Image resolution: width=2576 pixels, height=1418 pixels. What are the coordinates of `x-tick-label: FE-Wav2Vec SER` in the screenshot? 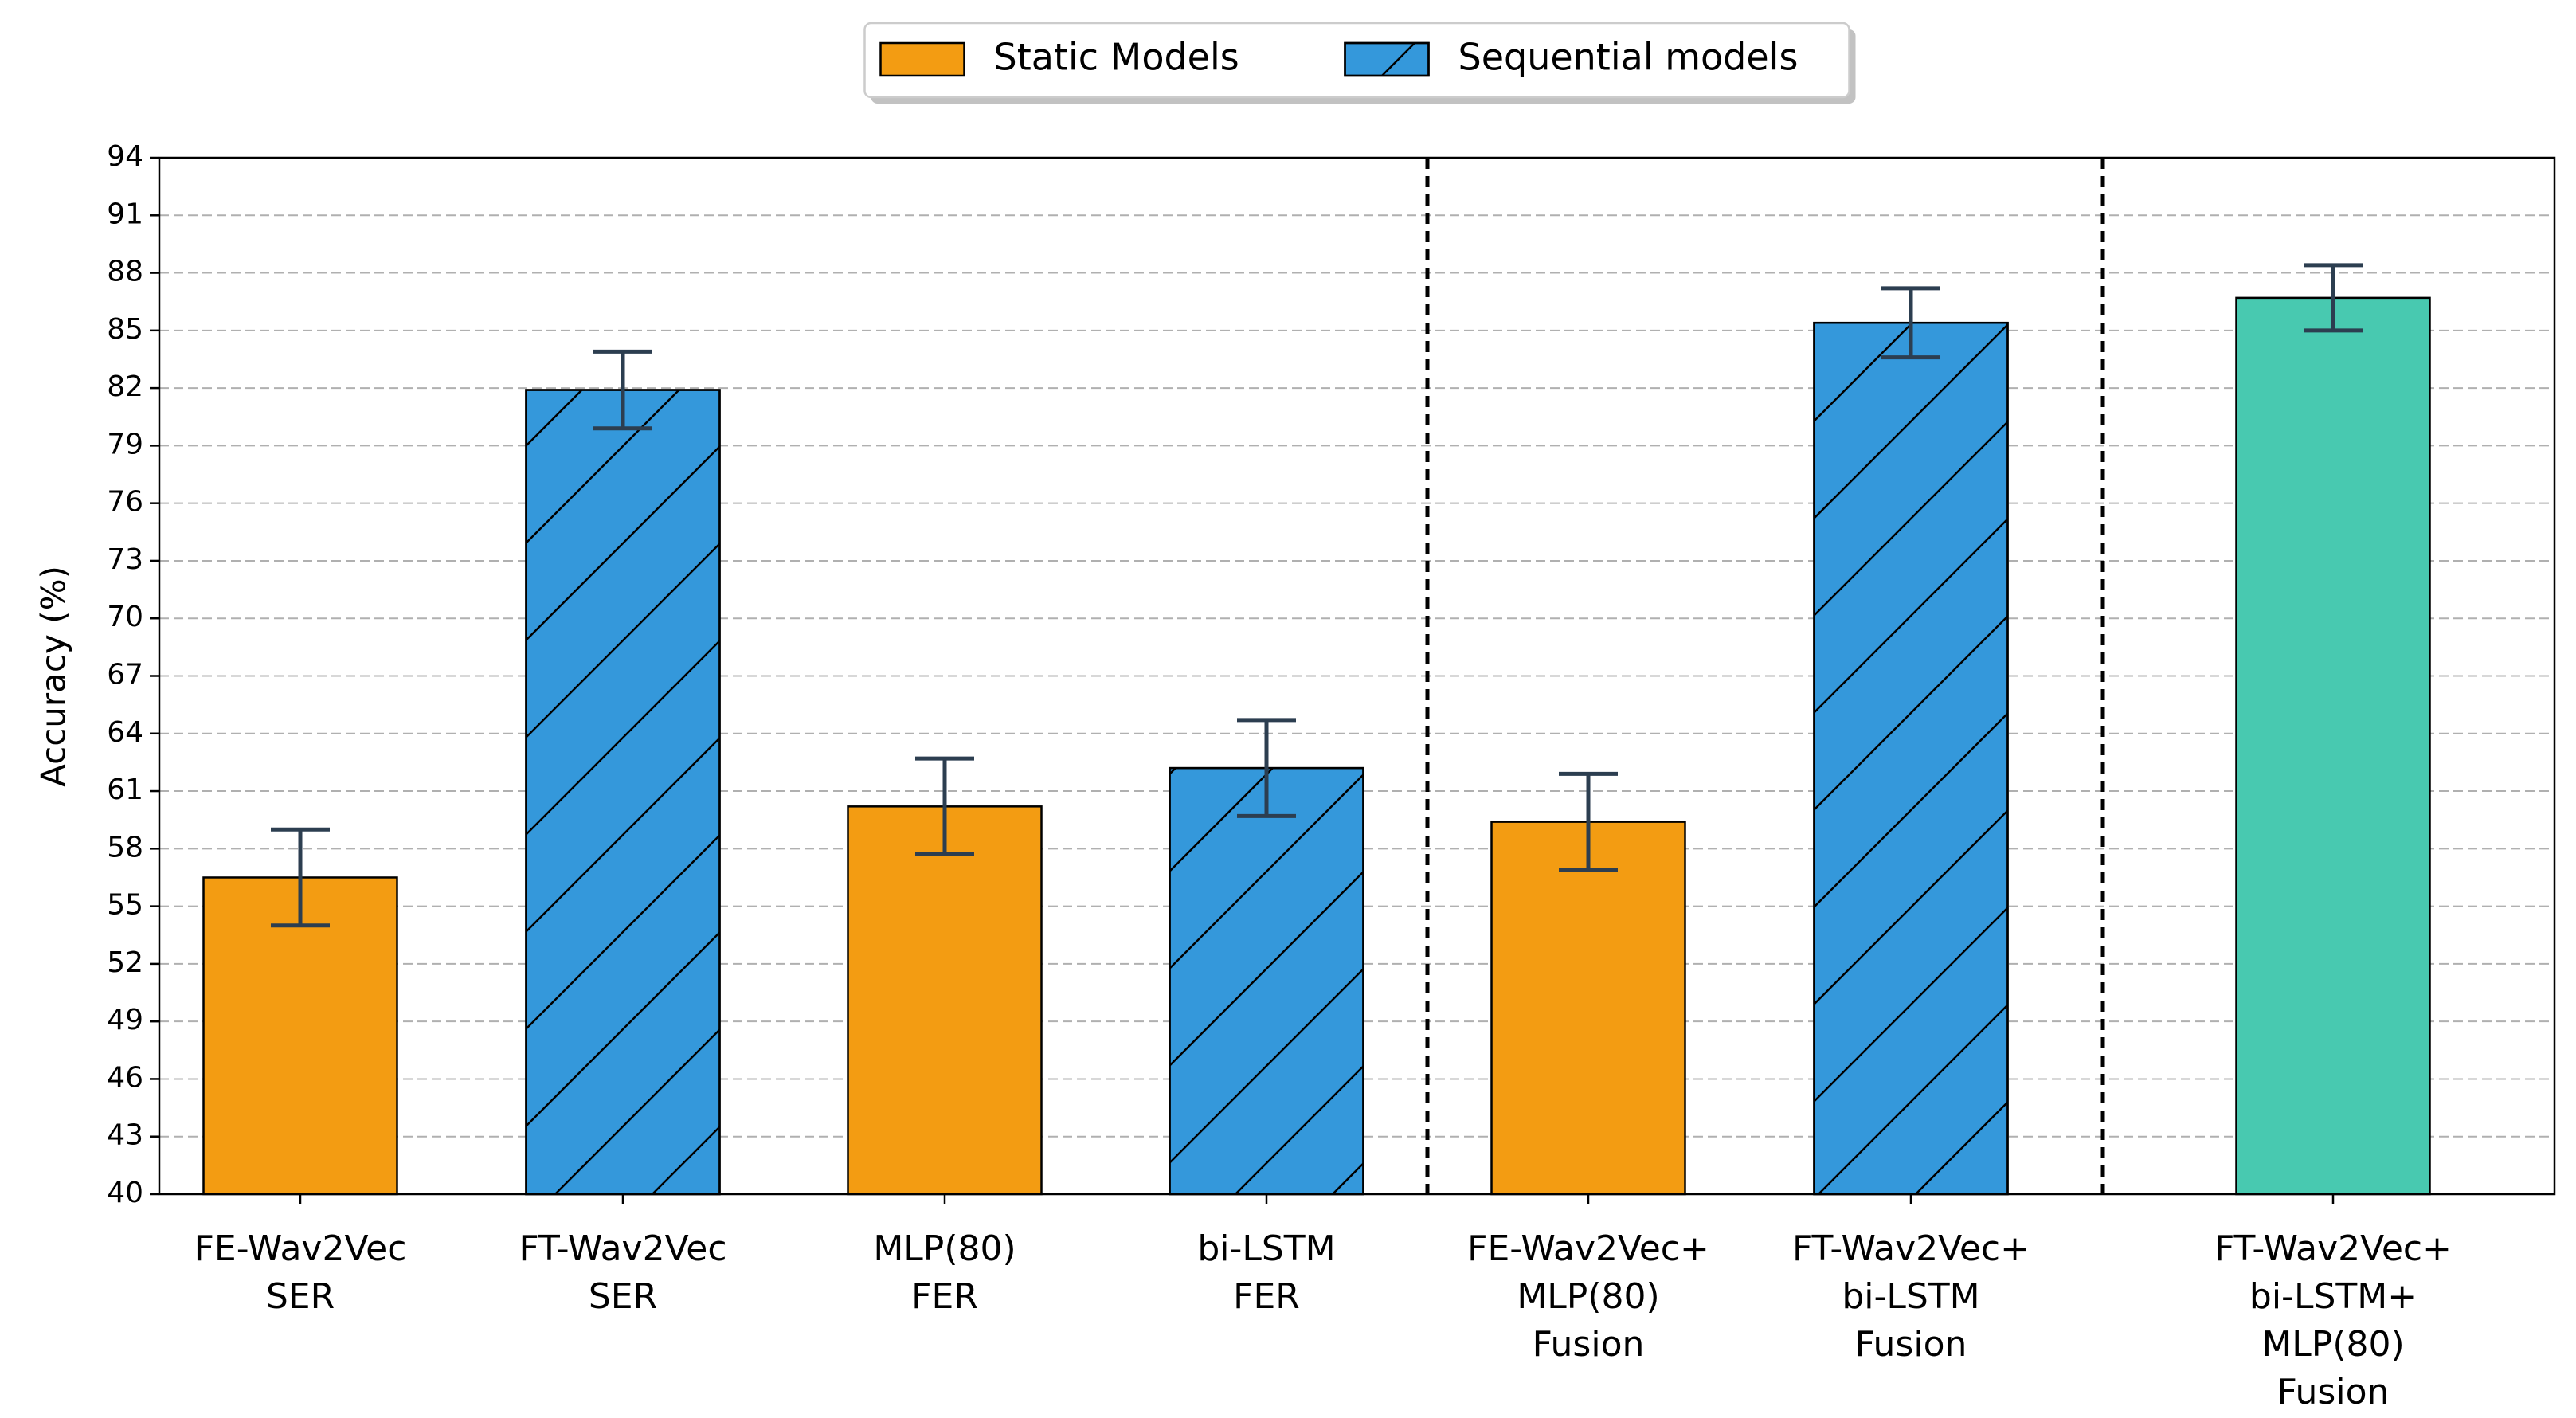 It's located at (300, 1272).